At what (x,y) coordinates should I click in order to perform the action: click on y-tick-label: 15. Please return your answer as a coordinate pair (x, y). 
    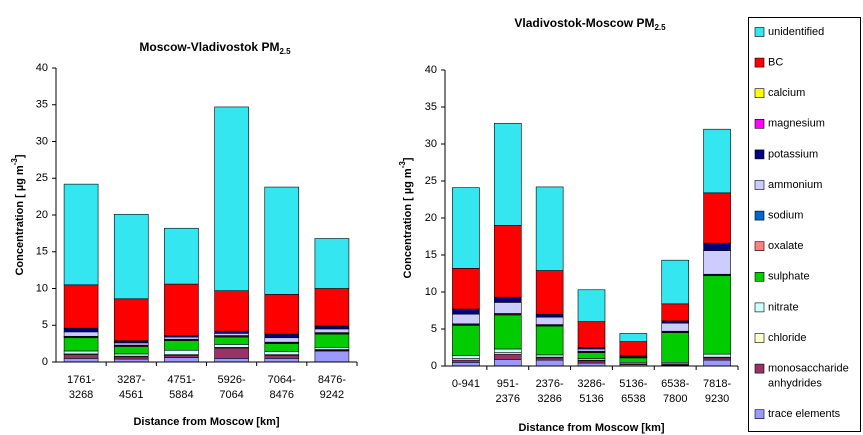
    Looking at the image, I should click on (42, 252).